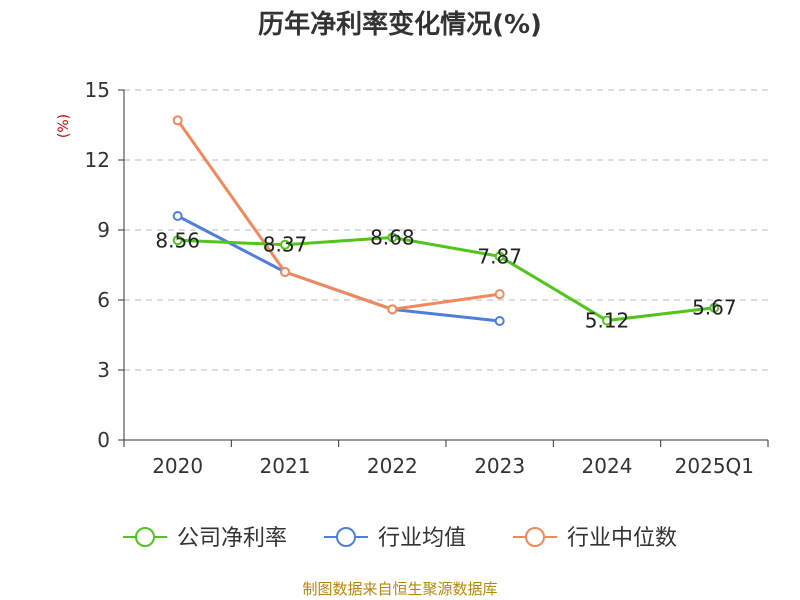  Describe the element at coordinates (232, 538) in the screenshot. I see `legend-label-0: 公司净利率` at that location.